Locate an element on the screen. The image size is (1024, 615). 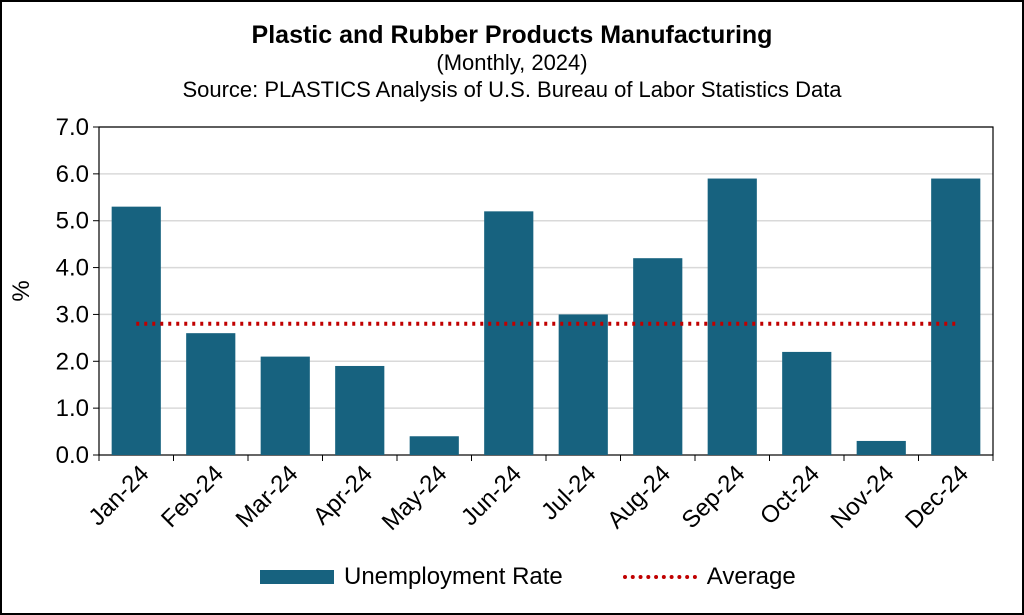
x-tick-label: Aug-24 is located at coordinates (639, 497).